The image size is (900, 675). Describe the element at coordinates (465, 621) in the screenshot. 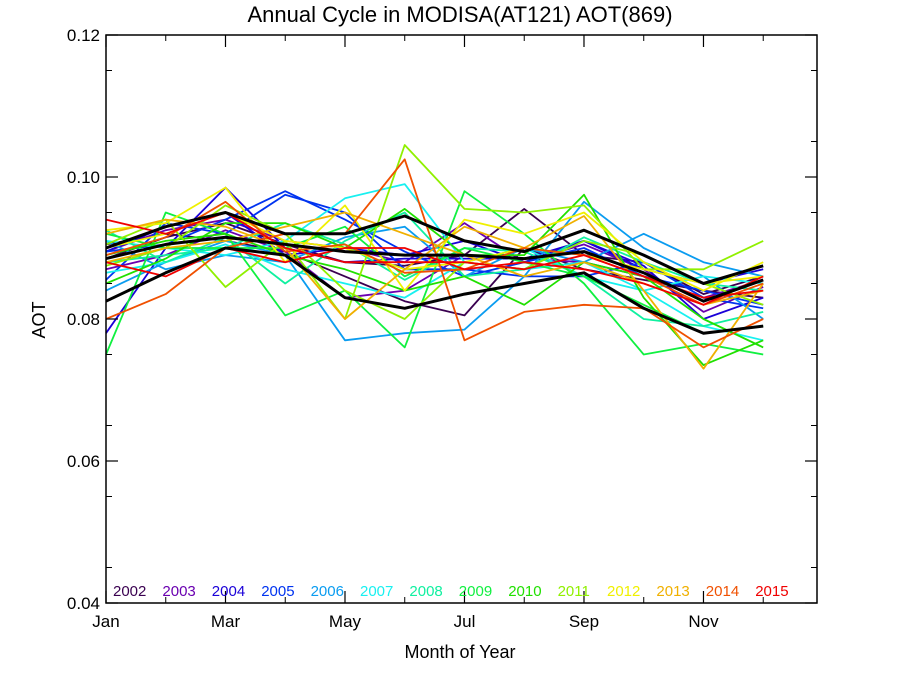

I see `x-tick-label: Jul` at that location.